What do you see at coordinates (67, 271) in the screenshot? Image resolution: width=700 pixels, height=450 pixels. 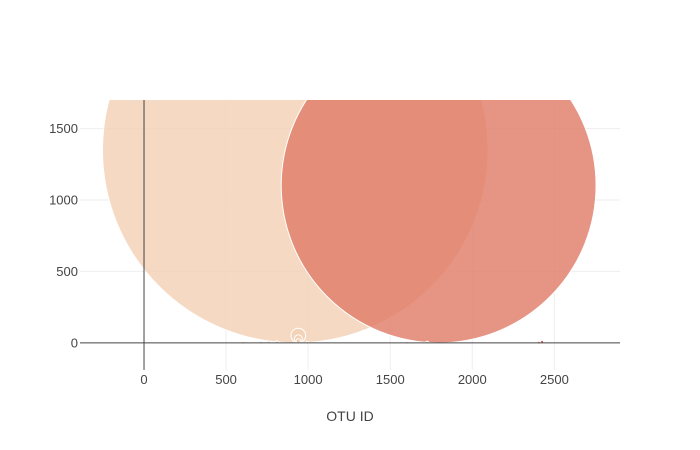 I see `y-tick-label: 500` at bounding box center [67, 271].